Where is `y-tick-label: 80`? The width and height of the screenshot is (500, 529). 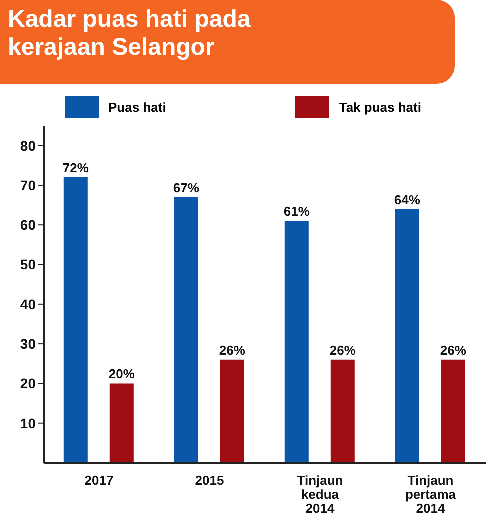 y-tick-label: 80 is located at coordinates (28, 146).